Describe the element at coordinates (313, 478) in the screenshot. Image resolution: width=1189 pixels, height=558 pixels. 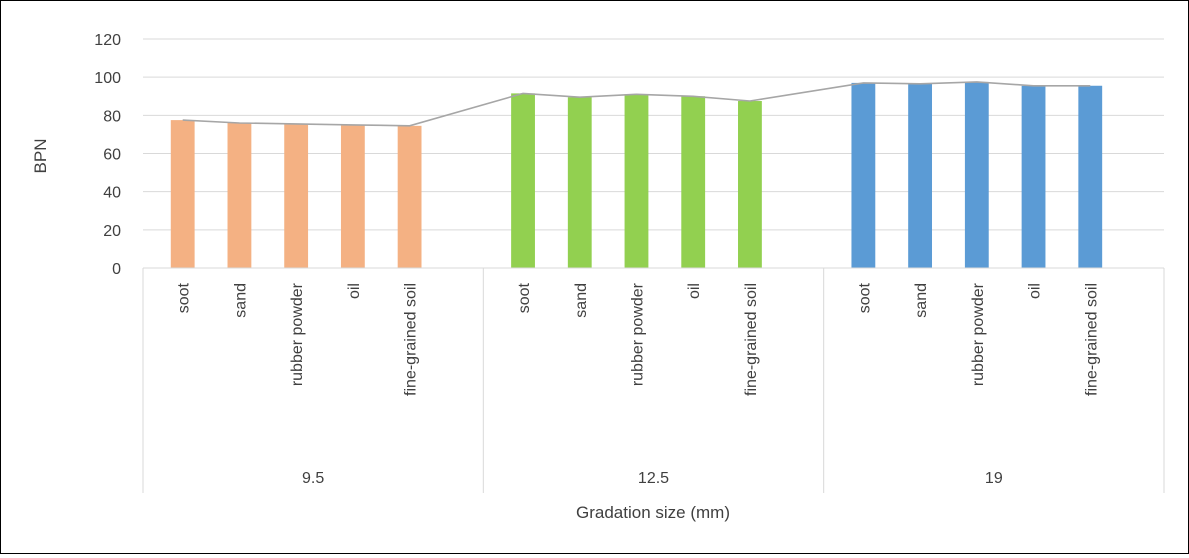
I see `group-label: 9.5` at that location.